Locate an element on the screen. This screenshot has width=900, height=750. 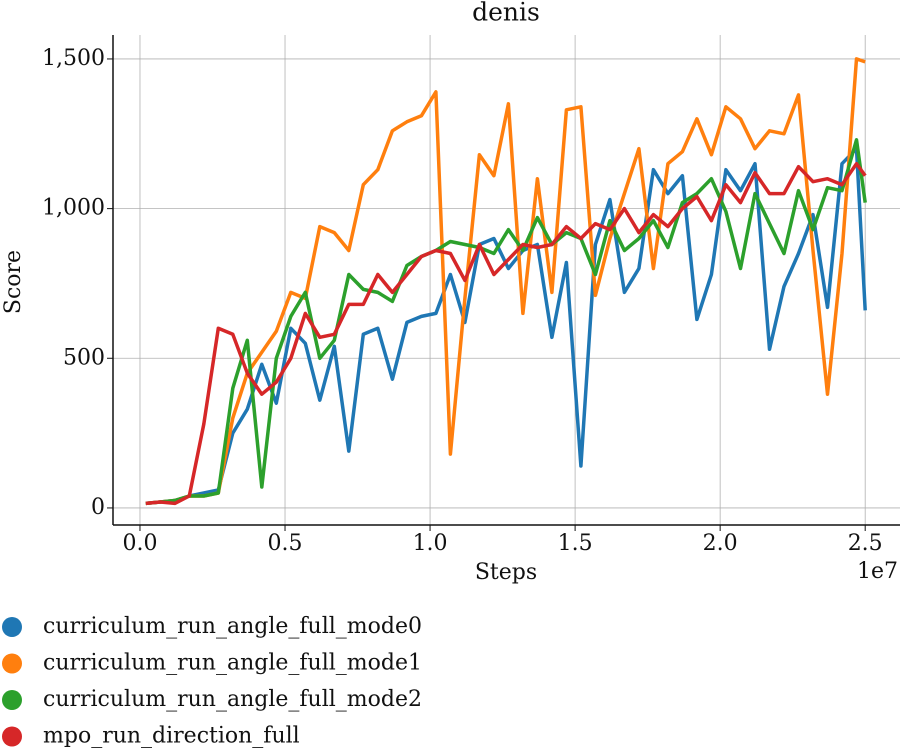
chart-title: denis is located at coordinates (506, 13).